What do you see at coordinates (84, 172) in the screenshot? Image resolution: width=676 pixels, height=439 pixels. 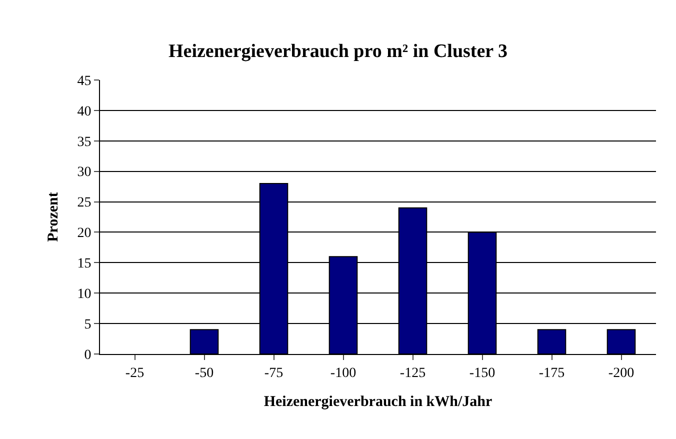 I see `y-tick-label: 30` at bounding box center [84, 172].